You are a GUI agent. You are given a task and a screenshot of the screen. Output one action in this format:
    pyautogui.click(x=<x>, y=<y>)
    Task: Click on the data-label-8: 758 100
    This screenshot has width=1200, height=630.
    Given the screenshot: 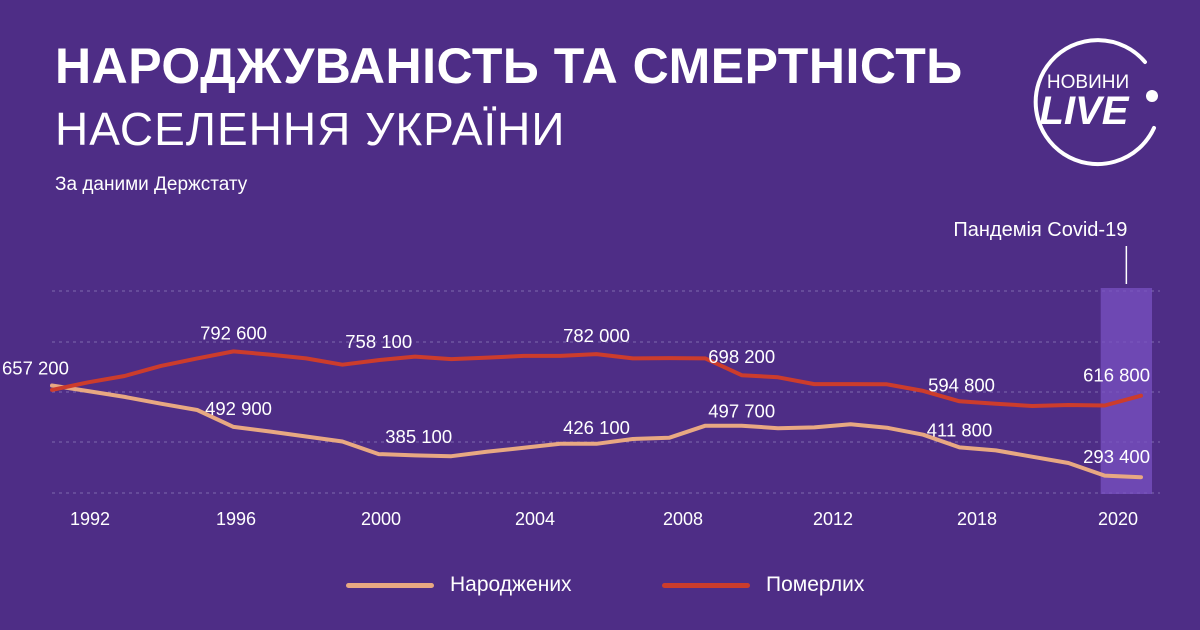 What is the action you would take?
    pyautogui.click(x=378, y=341)
    